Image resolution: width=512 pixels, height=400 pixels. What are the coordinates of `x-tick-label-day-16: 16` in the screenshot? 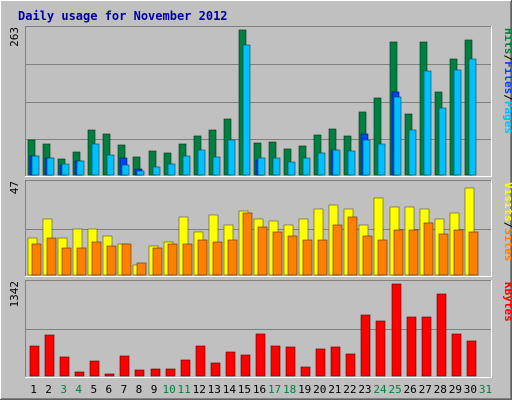 It's located at (259, 389).